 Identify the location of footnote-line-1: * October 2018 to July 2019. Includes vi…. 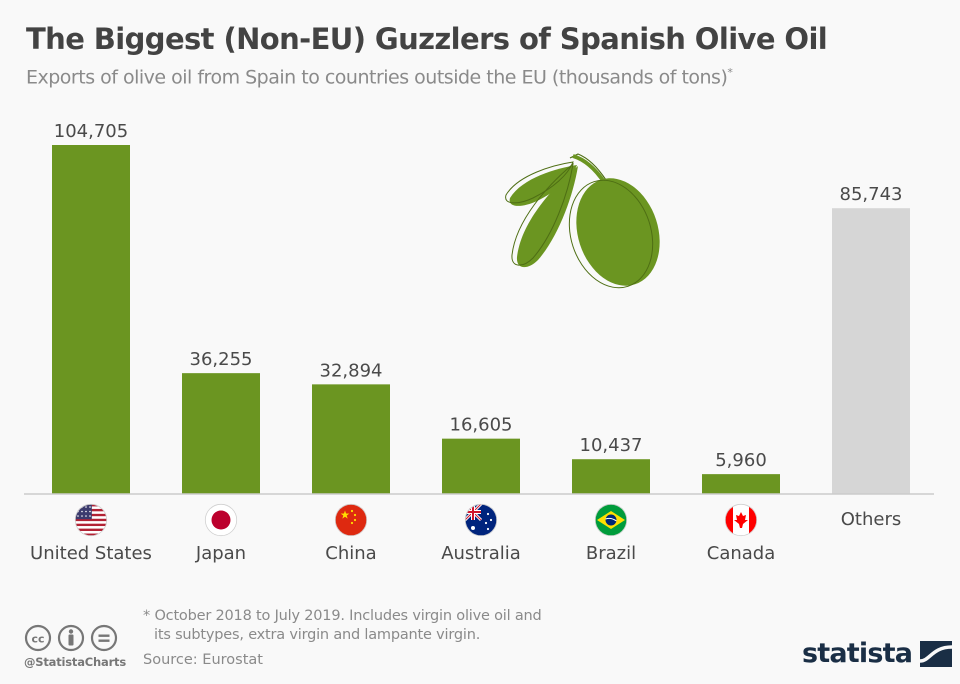
(342, 616).